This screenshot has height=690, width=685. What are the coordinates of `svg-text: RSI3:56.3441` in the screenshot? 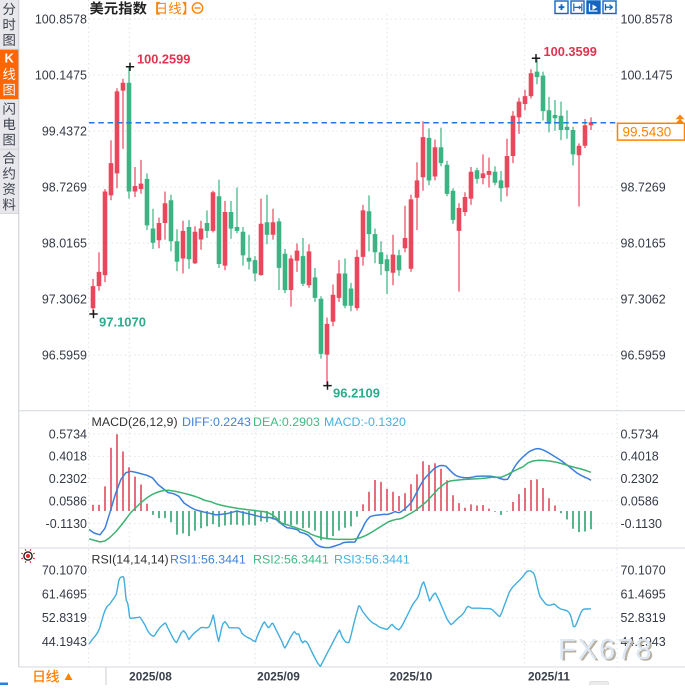 It's located at (372, 560).